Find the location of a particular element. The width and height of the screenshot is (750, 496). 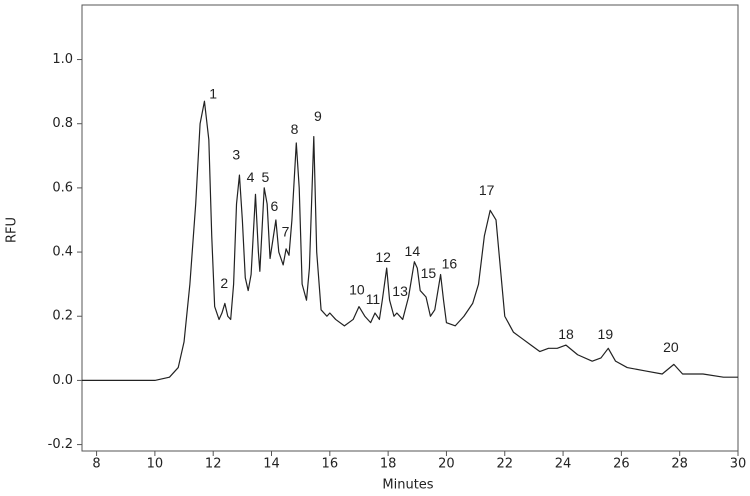

peak-label: 11 is located at coordinates (373, 299).